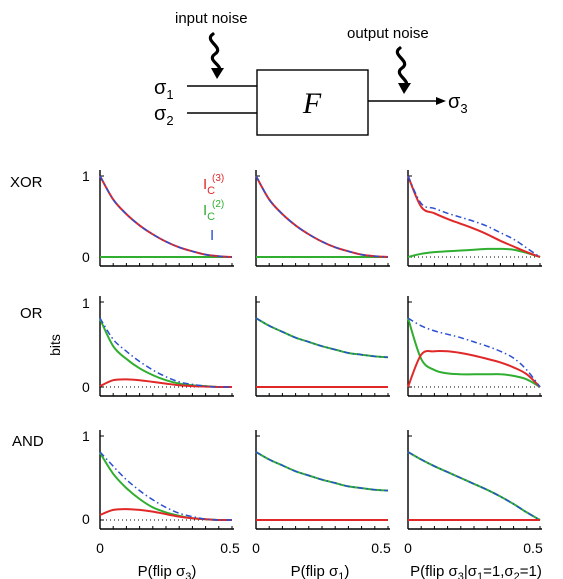 The height and width of the screenshot is (579, 563). What do you see at coordinates (441, 101) in the screenshot?
I see `output-arrowhead` at bounding box center [441, 101].